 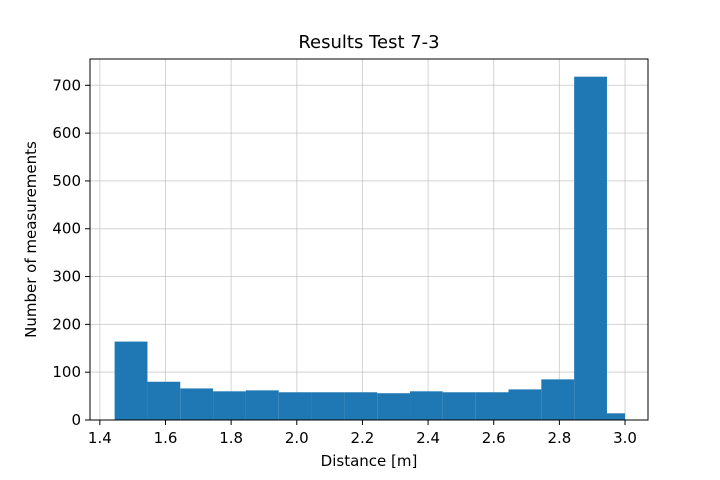 I want to click on y-tick-label-6: 600, so click(x=66, y=133).